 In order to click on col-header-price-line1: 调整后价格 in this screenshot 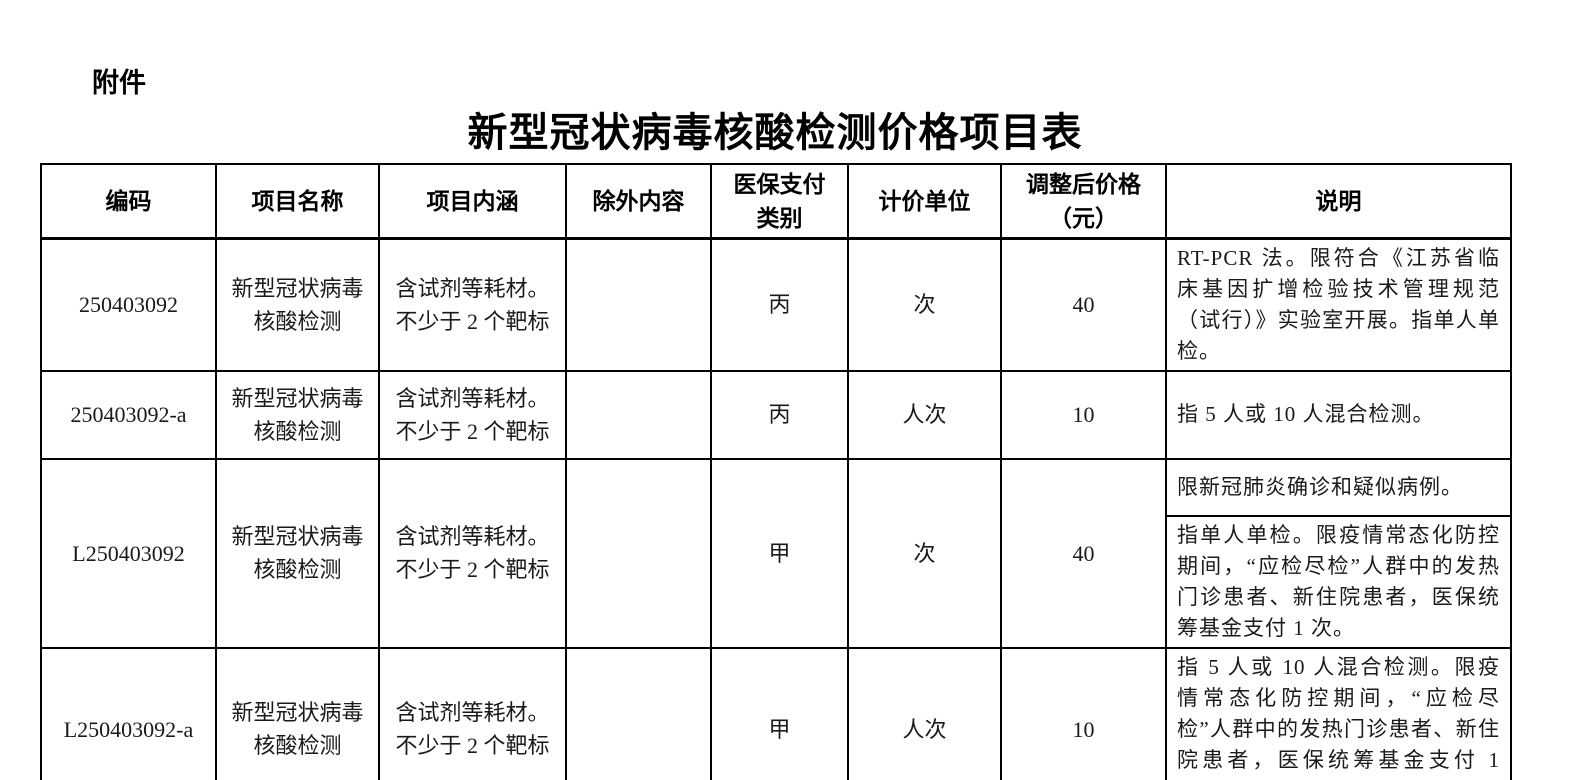, I will do `click(1083, 183)`.